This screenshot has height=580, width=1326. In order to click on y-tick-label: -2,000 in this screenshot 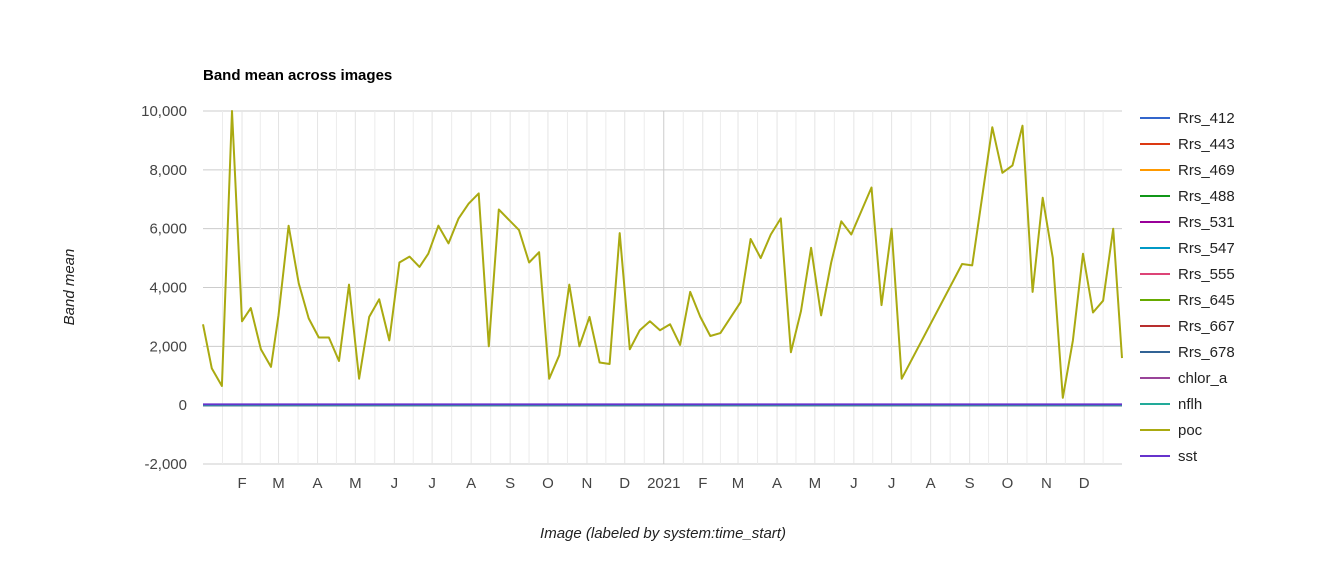, I will do `click(165, 464)`.